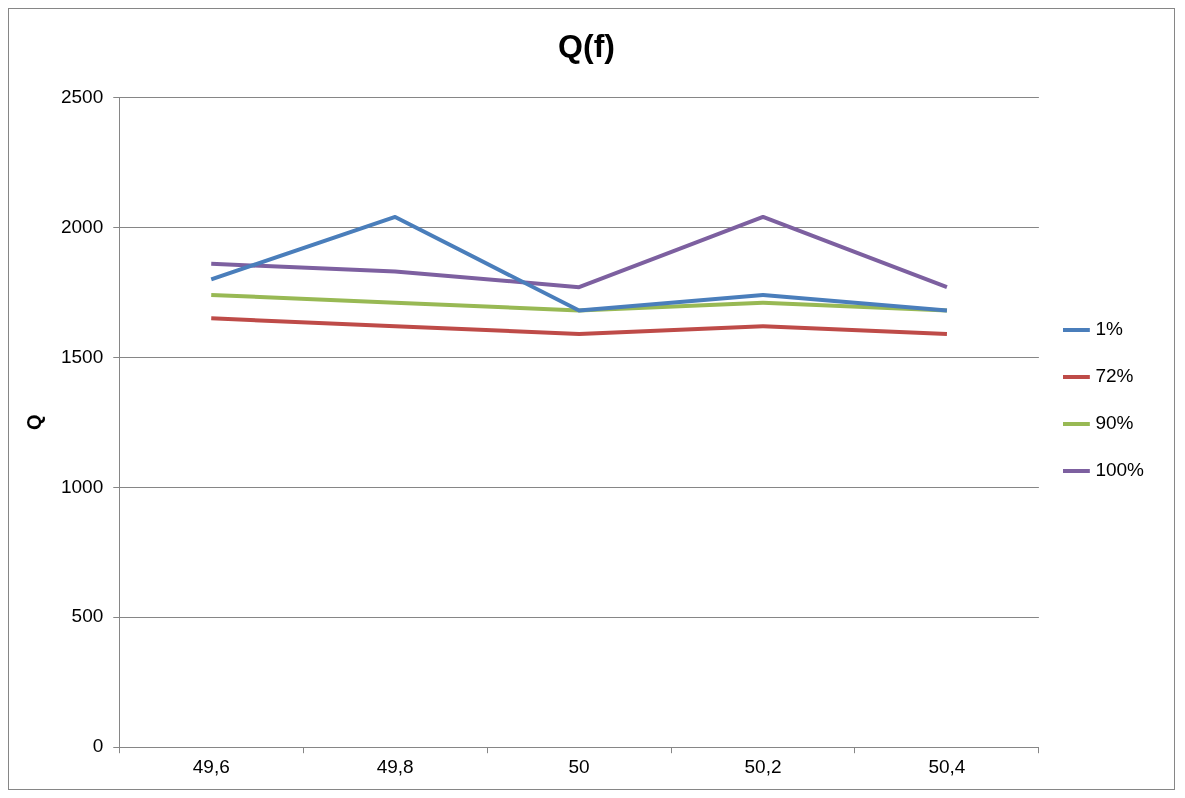  Describe the element at coordinates (1120, 470) in the screenshot. I see `legend-label: 100%` at that location.